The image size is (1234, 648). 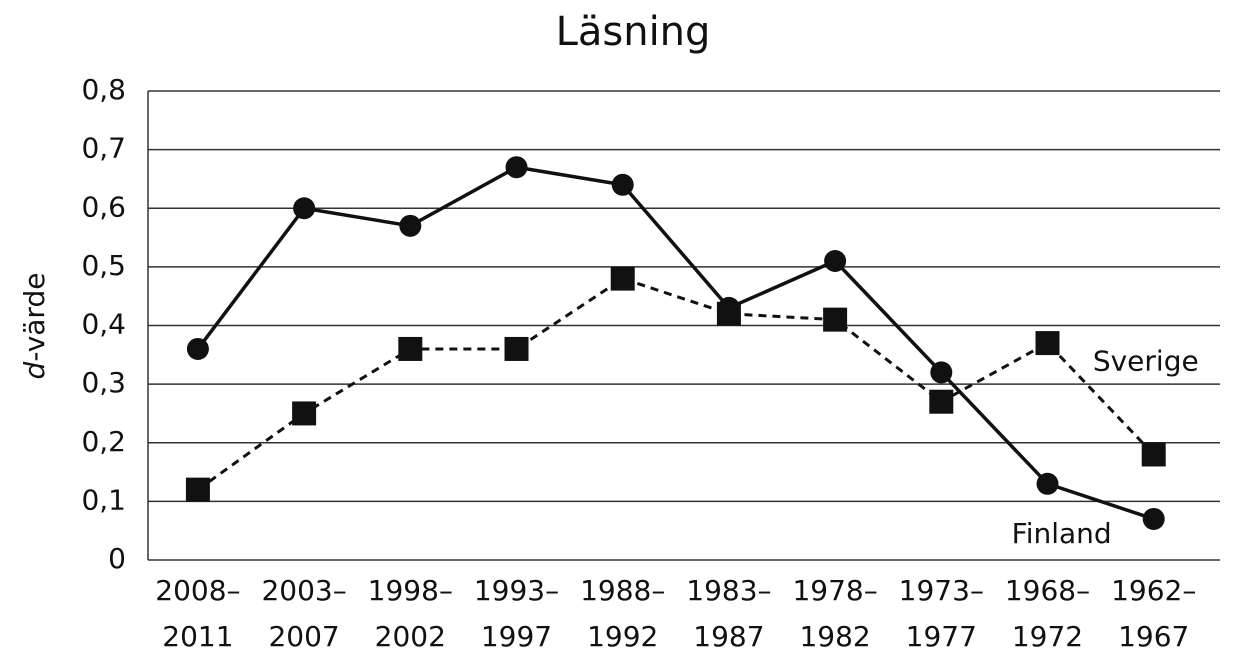 I want to click on x-tick-label: 1973–1977, so click(x=941, y=611).